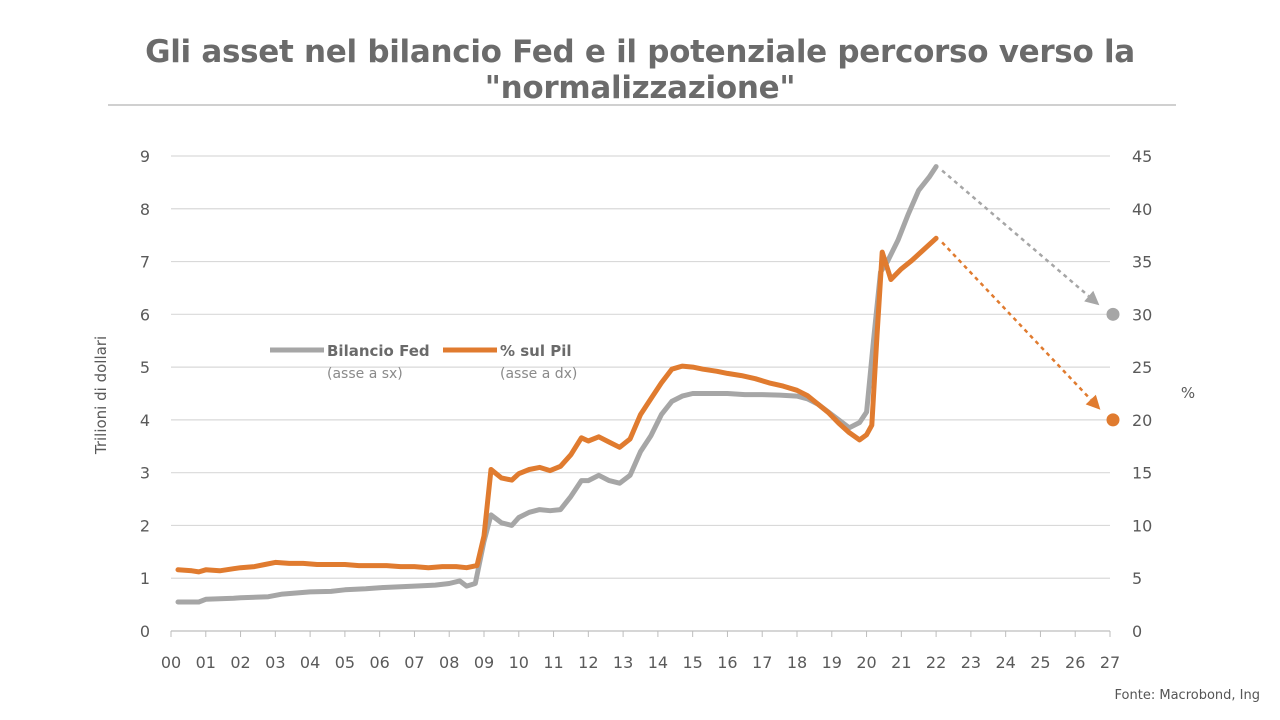  What do you see at coordinates (145, 314) in the screenshot?
I see `y-tick-label: 6` at bounding box center [145, 314].